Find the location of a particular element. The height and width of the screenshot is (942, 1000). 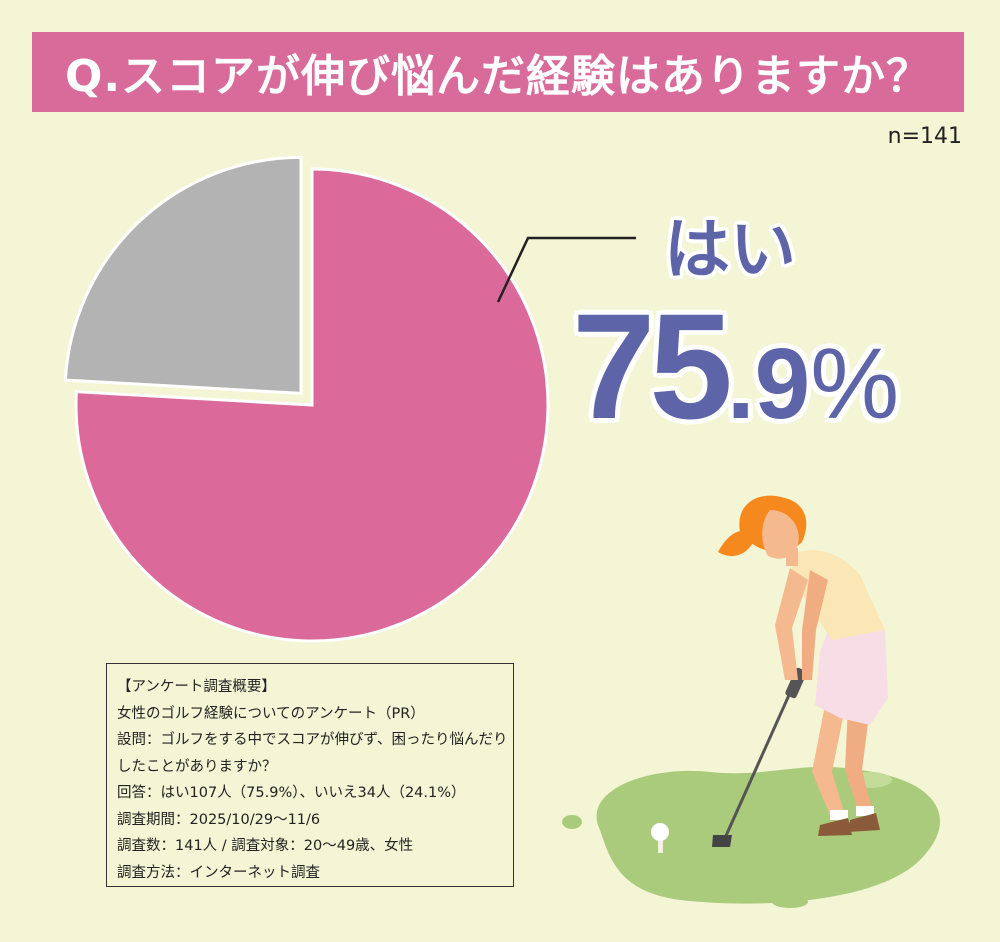

callout-label: はい is located at coordinates (730, 249).